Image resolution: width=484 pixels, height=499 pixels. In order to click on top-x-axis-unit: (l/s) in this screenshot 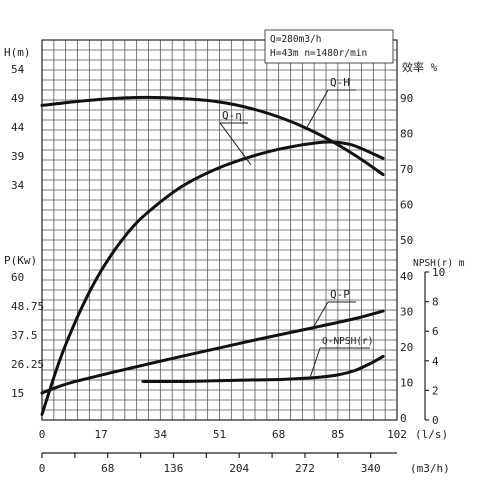, I will do `click(431, 434)`.